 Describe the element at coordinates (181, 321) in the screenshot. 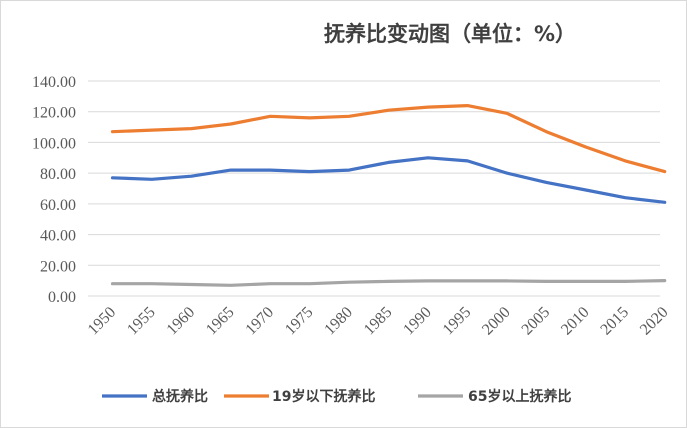

I see `x-tick-label: 1960` at that location.